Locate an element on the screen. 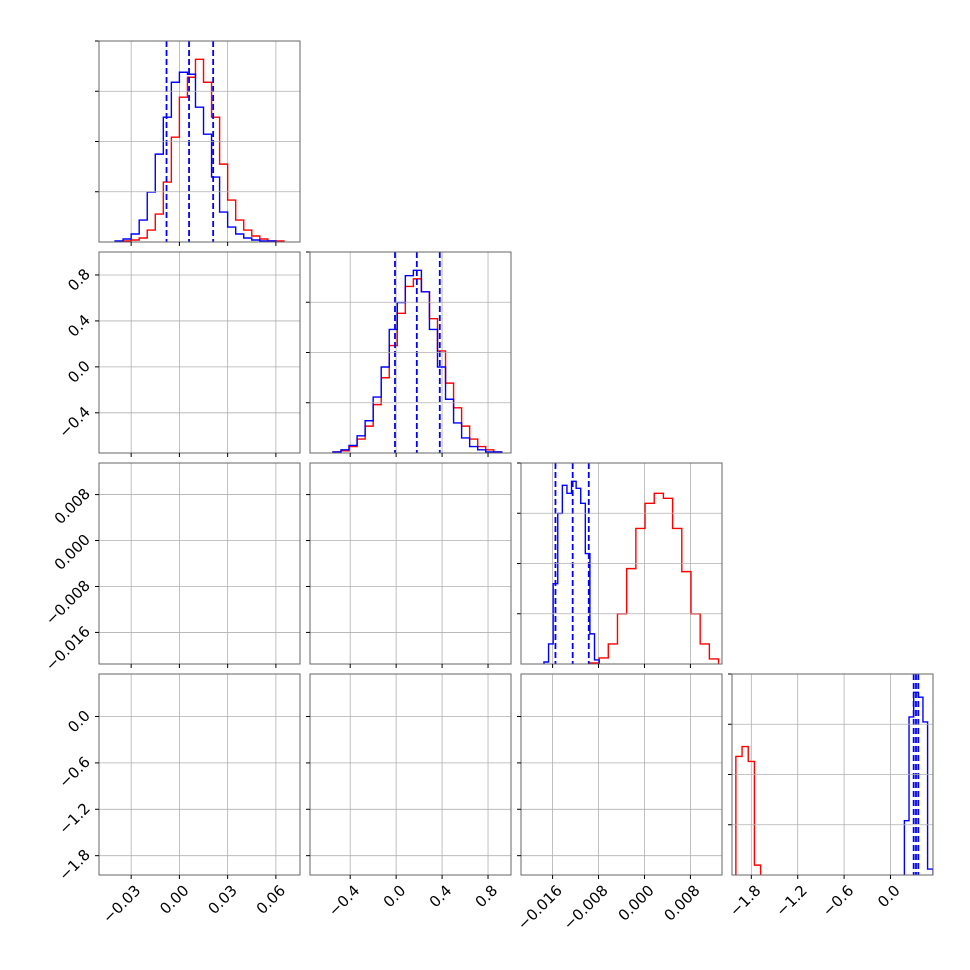  histogram-panel-3: −1.8 −1.2 −0.6 0.0 is located at coordinates (830, 796).